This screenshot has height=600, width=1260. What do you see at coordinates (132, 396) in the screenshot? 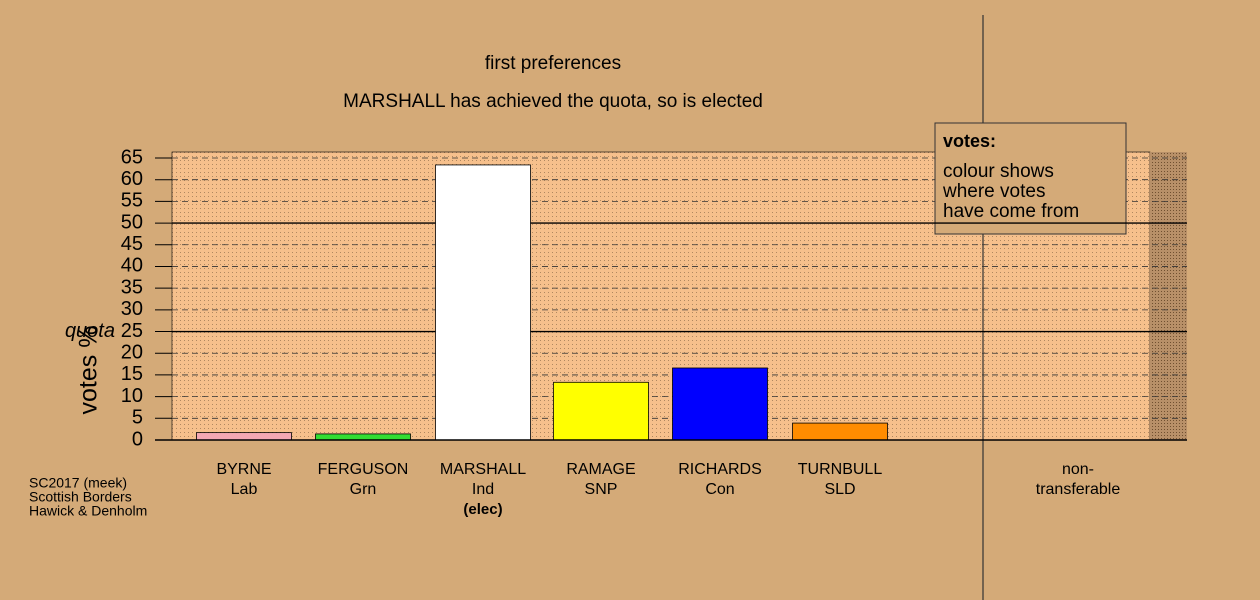
I see `y-tick-label: 10` at bounding box center [132, 396].